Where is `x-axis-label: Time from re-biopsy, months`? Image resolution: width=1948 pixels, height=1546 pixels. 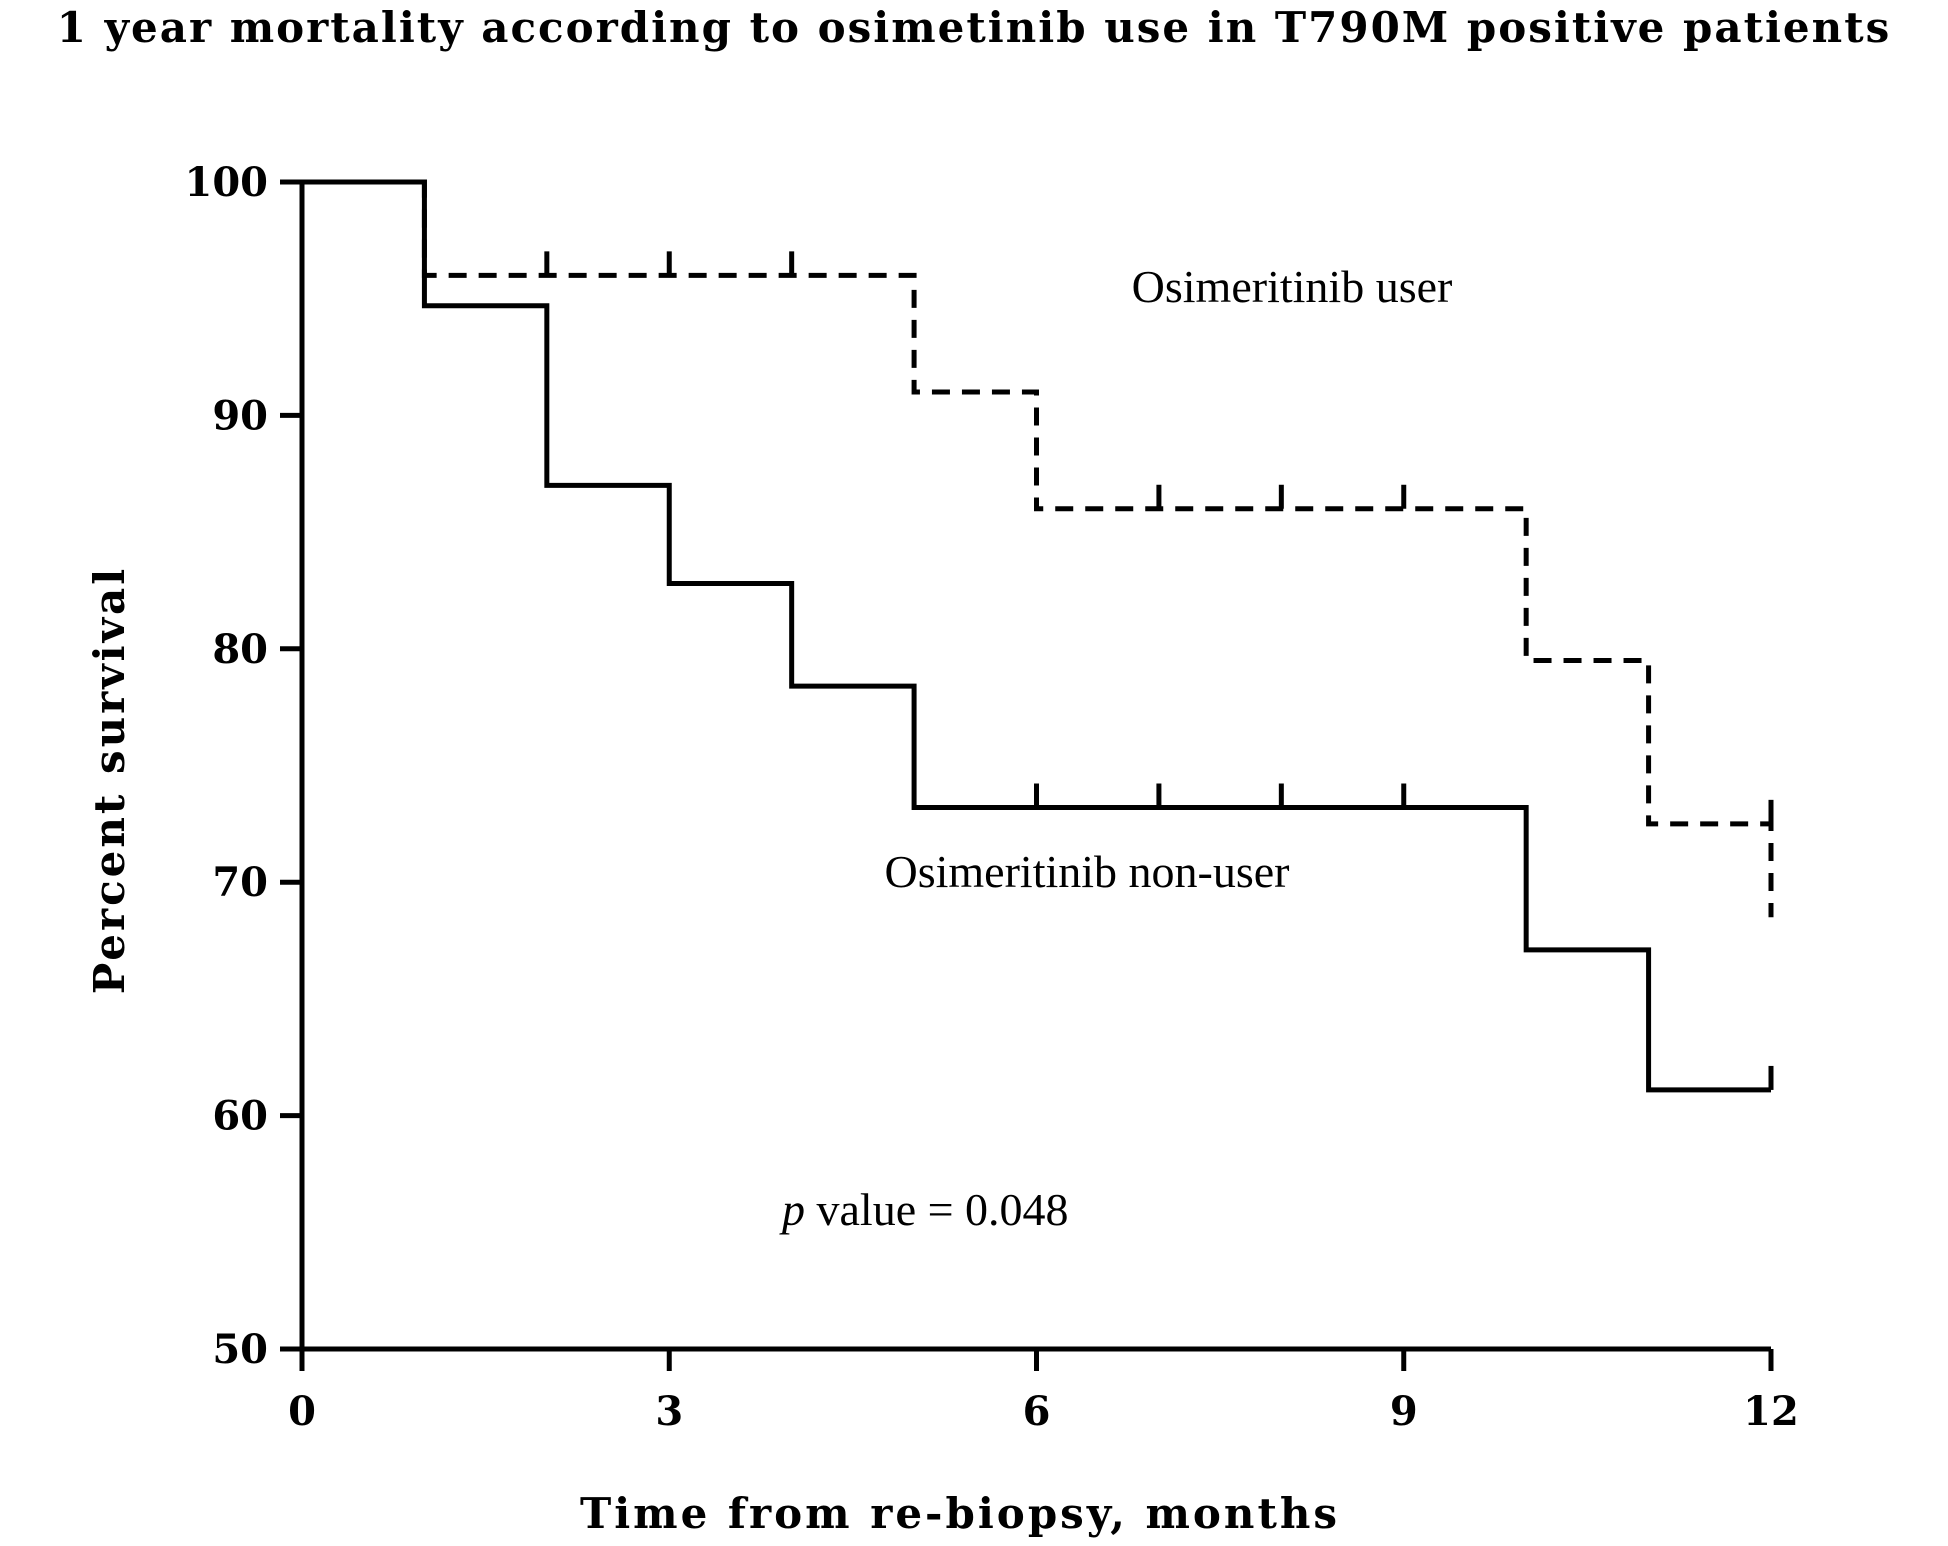
x-axis-label: Time from re-biopsy, months is located at coordinates (960, 1513).